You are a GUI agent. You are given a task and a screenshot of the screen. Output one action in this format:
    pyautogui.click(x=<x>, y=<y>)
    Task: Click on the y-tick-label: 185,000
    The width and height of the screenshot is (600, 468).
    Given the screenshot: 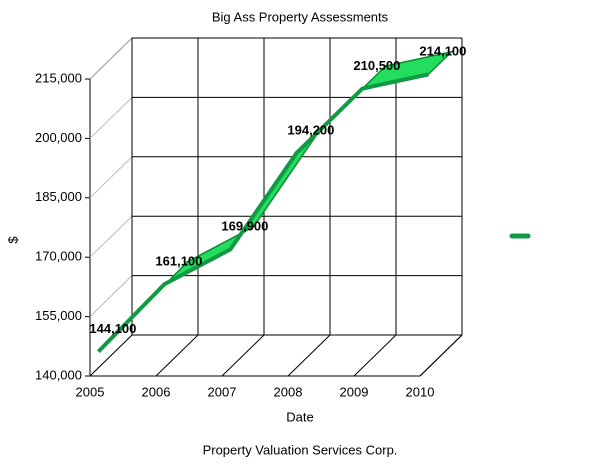 What is the action you would take?
    pyautogui.click(x=58, y=196)
    